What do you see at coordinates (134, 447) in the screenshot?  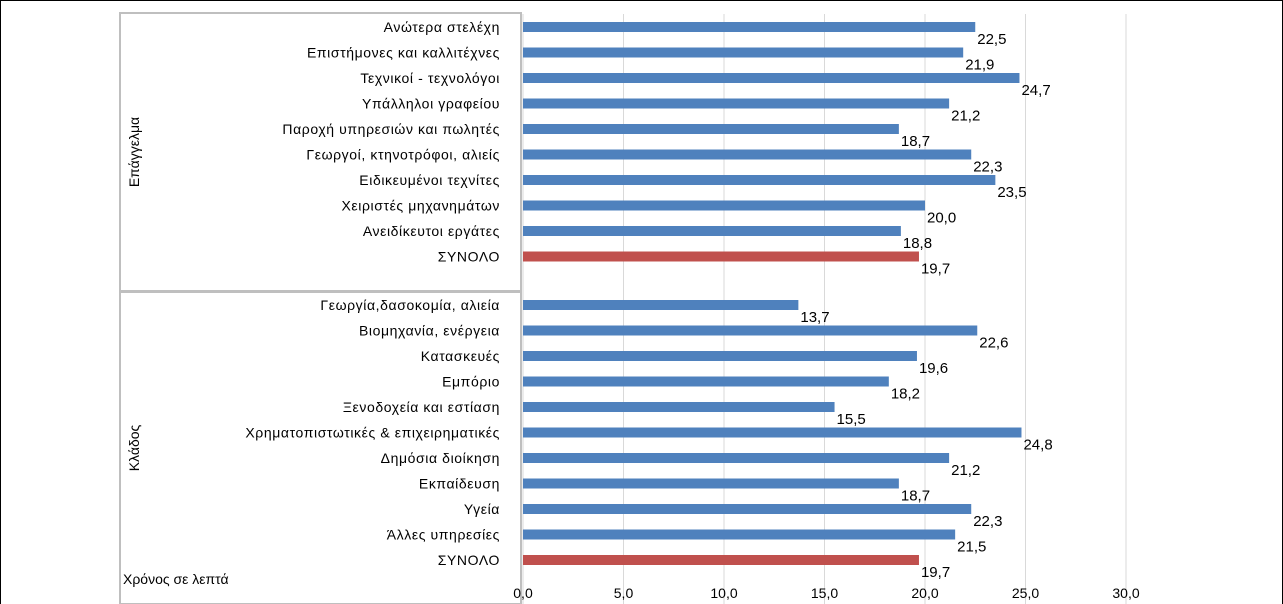 I see `group-label: Κλάδος` at bounding box center [134, 447].